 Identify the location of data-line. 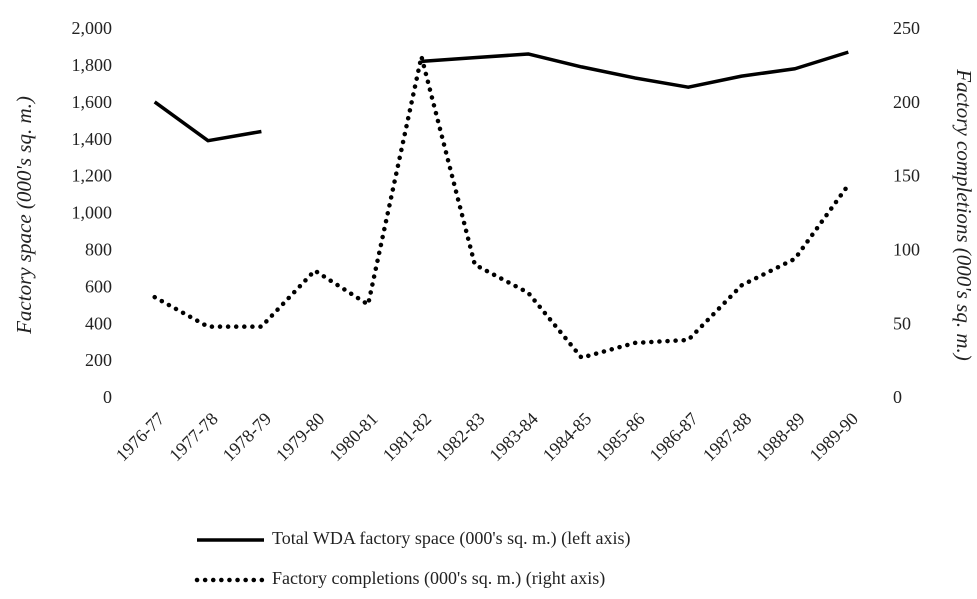
(501, 96).